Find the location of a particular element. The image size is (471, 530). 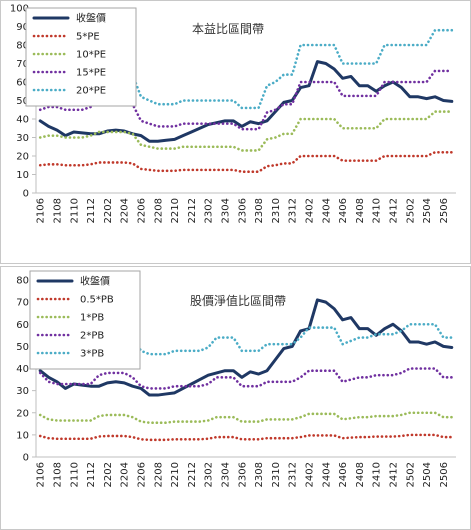

legend-label: 2*PB is located at coordinates (92, 336).